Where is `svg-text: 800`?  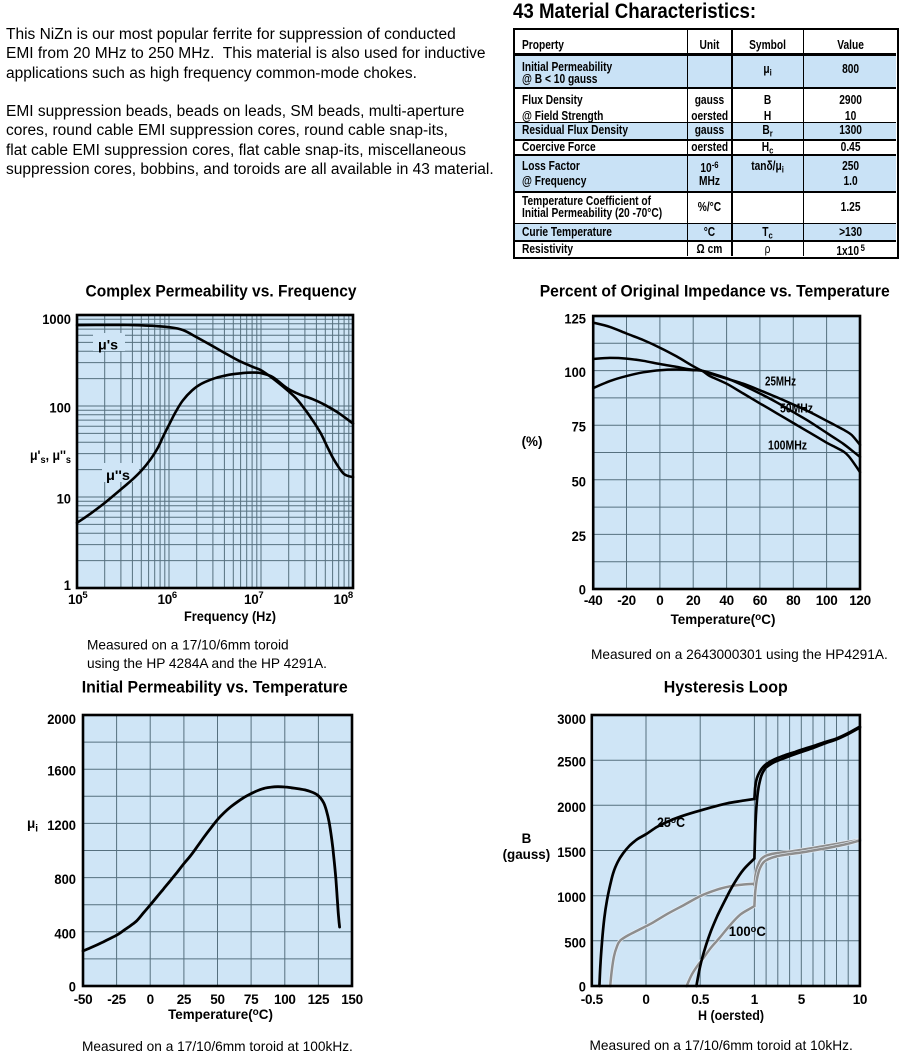
svg-text: 800 is located at coordinates (65, 879).